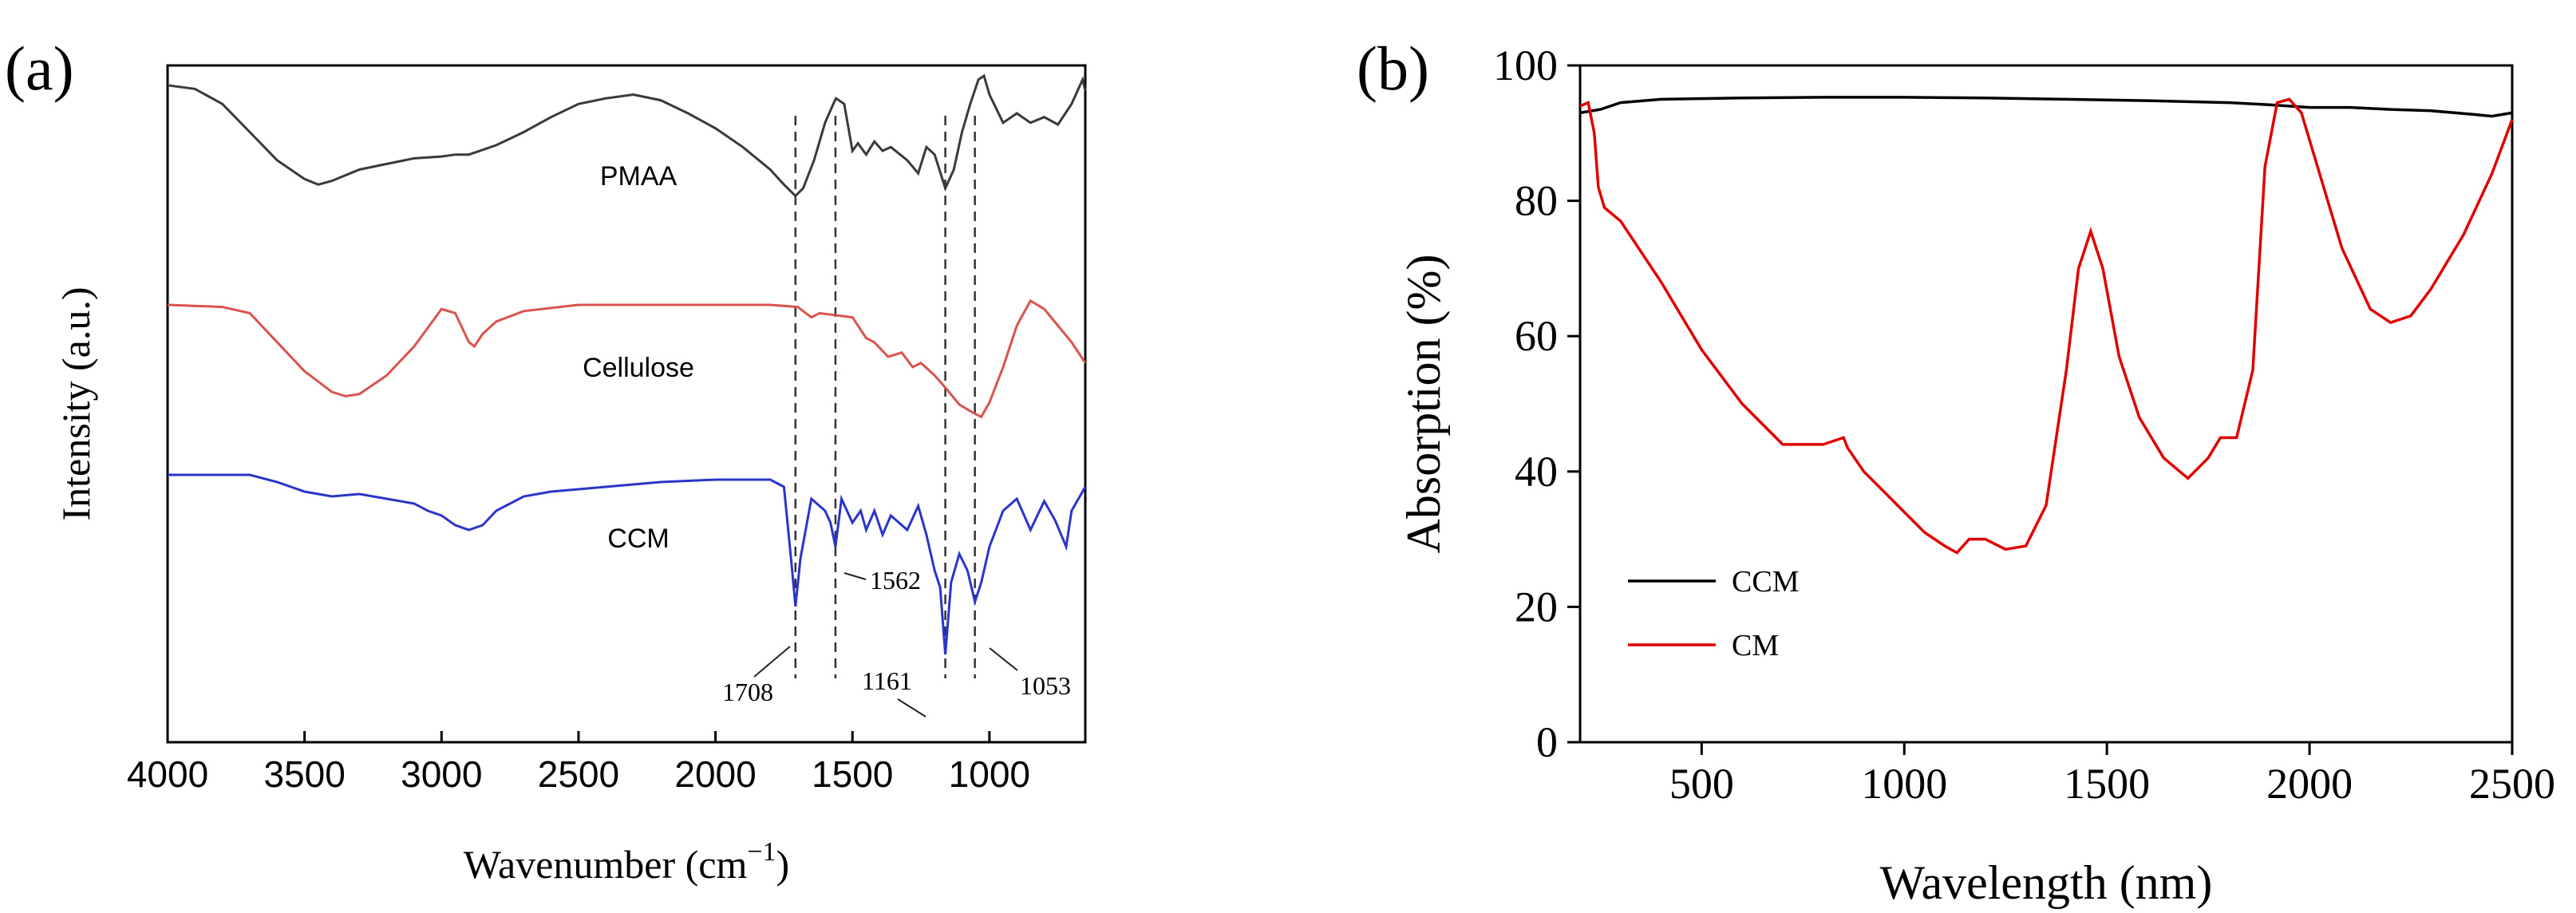 This screenshot has width=2576, height=913. What do you see at coordinates (167, 774) in the screenshot?
I see `x-tick-label-a: 4000` at bounding box center [167, 774].